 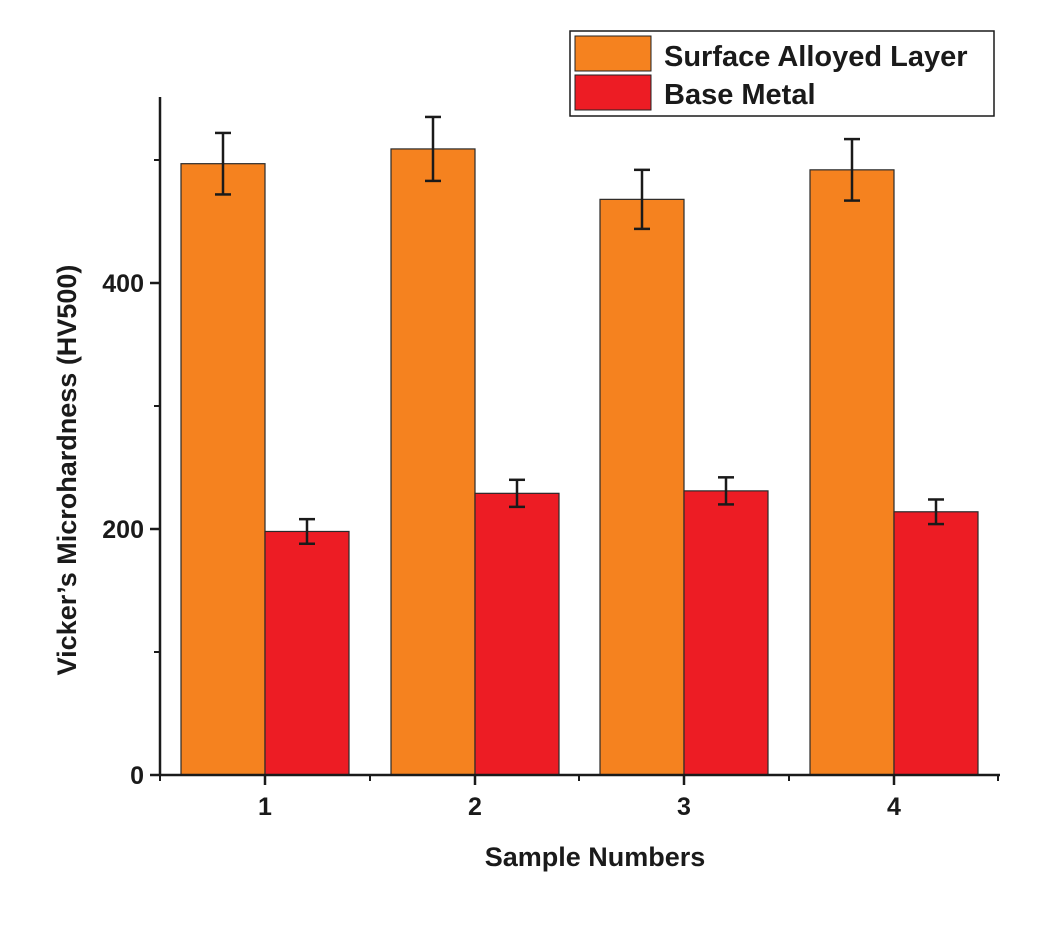 What do you see at coordinates (684, 807) in the screenshot?
I see `x-tick-label-3: 3` at bounding box center [684, 807].